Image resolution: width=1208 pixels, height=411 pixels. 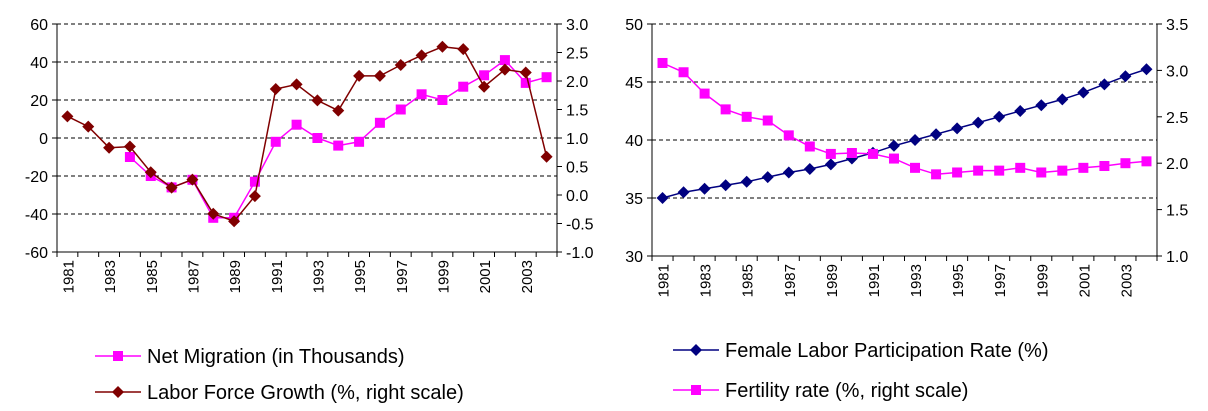 I want to click on x-tick-label: 1981, so click(x=664, y=280).